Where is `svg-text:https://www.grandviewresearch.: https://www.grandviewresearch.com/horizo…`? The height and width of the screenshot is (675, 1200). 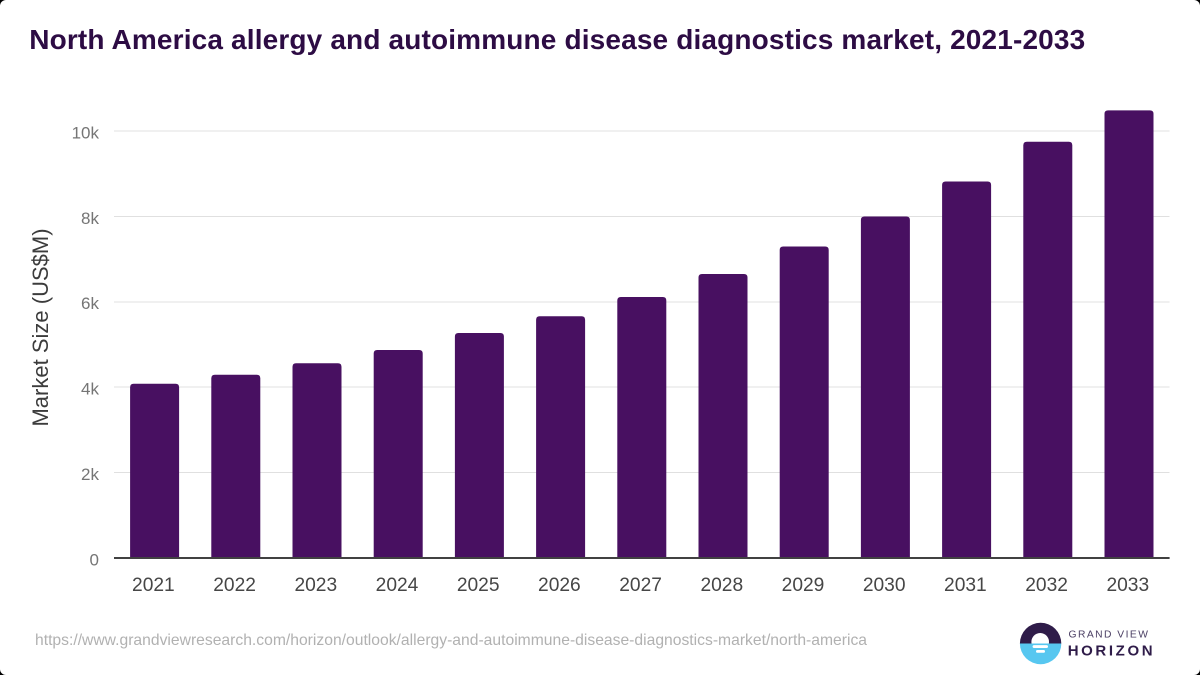 svg-text:https://www.grandviewresearch.: https://www.grandviewresearch.com/horizo… is located at coordinates (451, 640).